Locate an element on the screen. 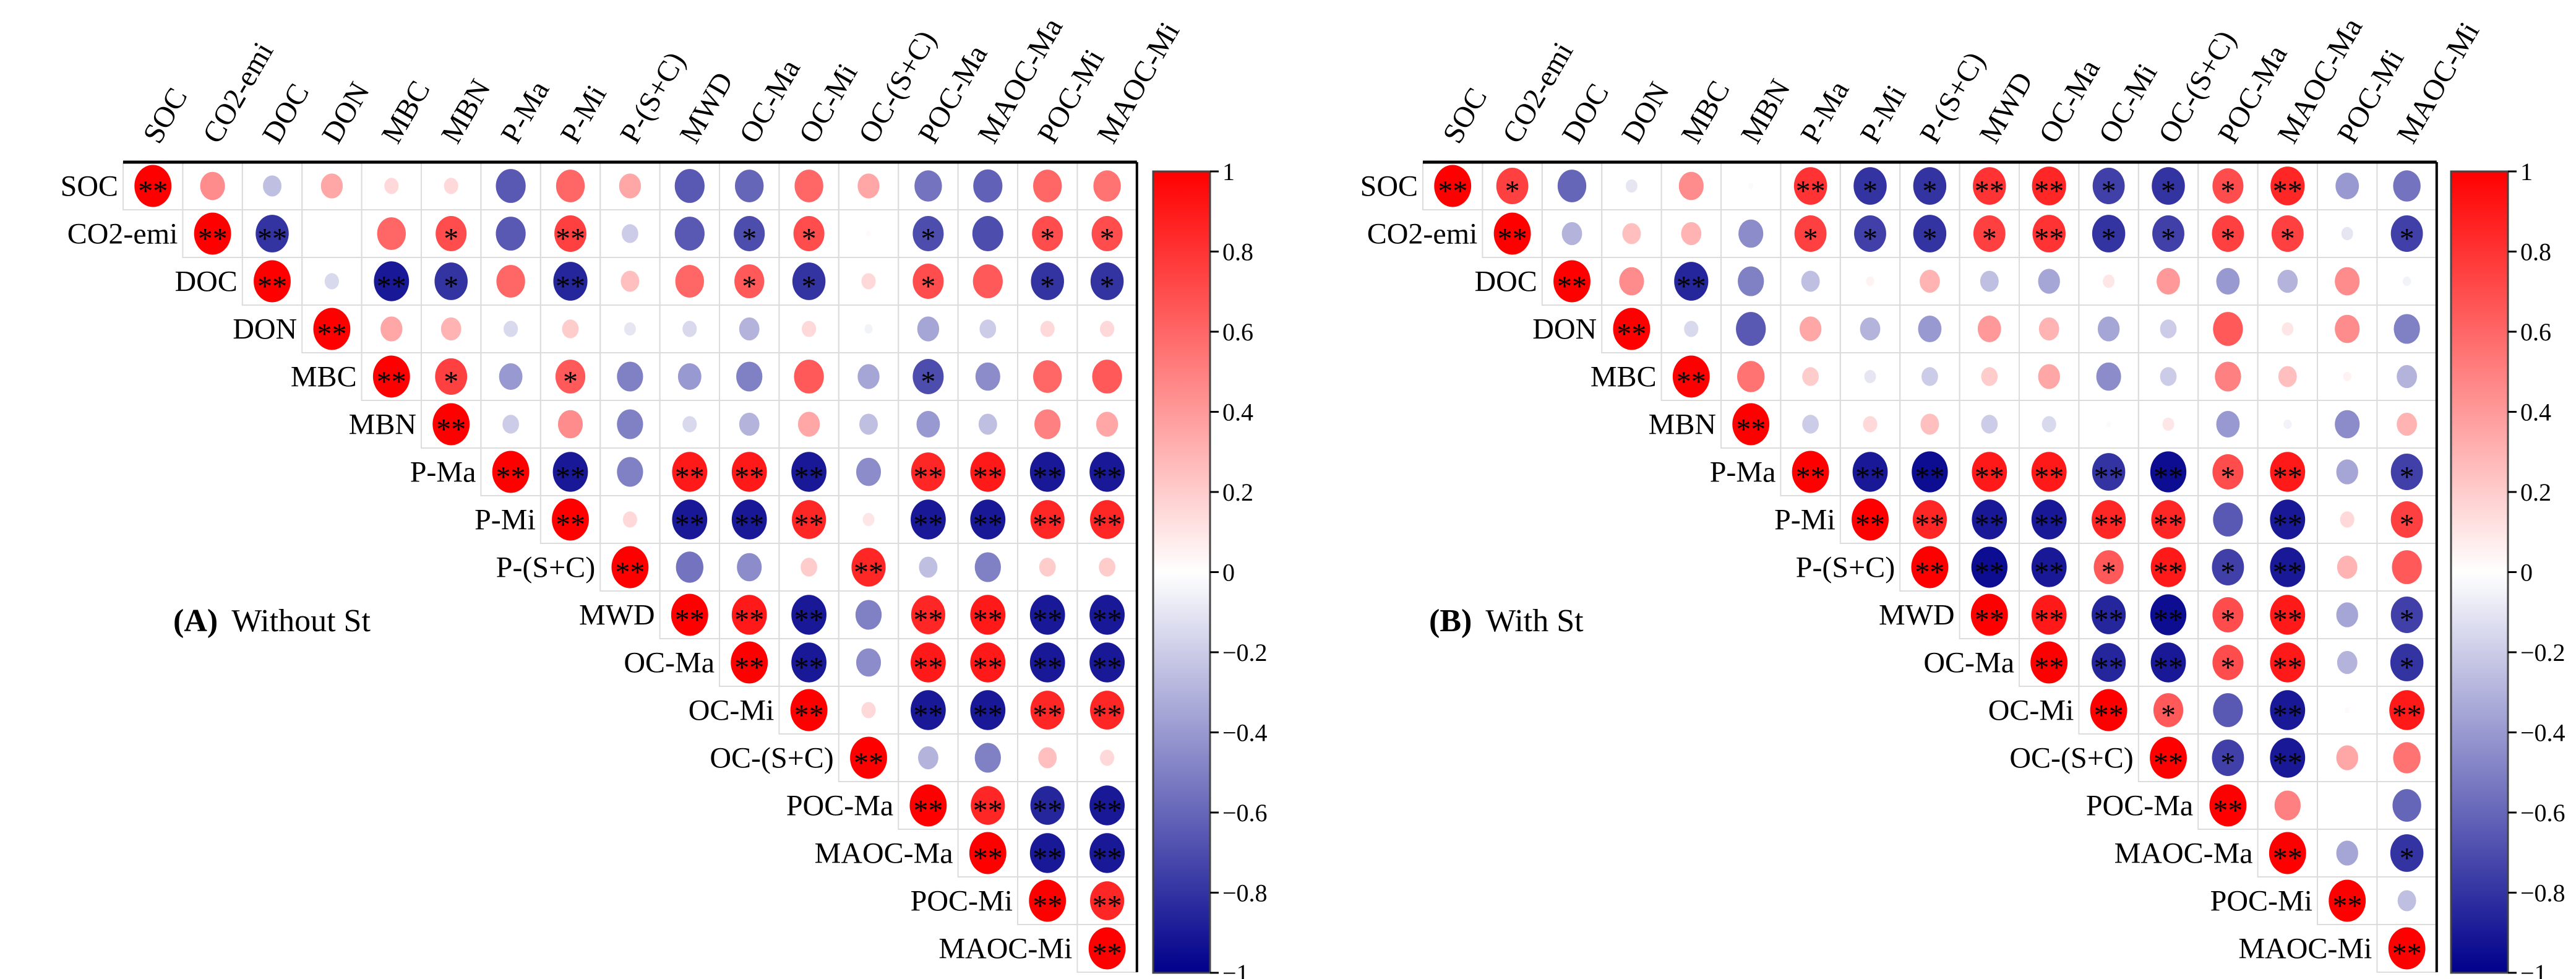  row-label: MWD is located at coordinates (1917, 615).